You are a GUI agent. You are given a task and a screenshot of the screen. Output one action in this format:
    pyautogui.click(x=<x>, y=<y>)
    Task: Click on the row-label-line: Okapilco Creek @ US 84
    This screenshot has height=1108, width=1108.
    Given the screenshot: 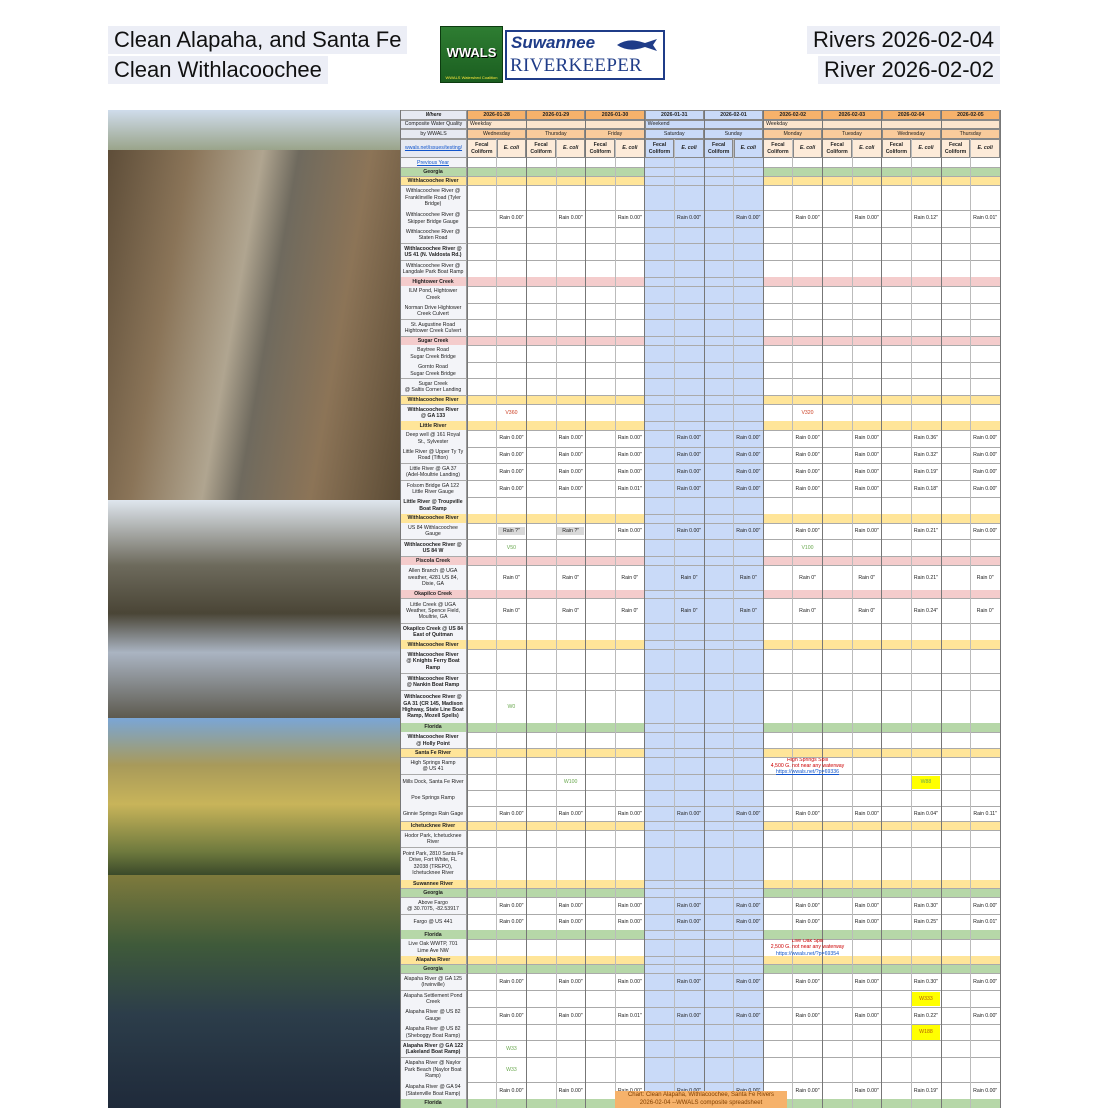 What is the action you would take?
    pyautogui.click(x=433, y=628)
    